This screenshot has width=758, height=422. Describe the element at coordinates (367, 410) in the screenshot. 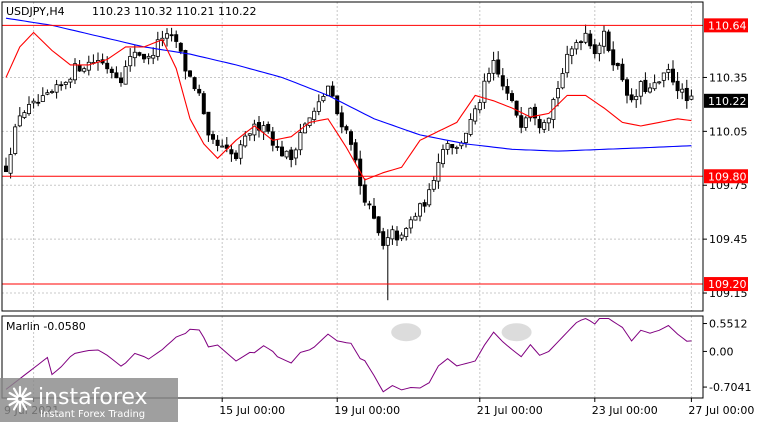

I see `time-axis-label: 19 Jul 00:00` at that location.